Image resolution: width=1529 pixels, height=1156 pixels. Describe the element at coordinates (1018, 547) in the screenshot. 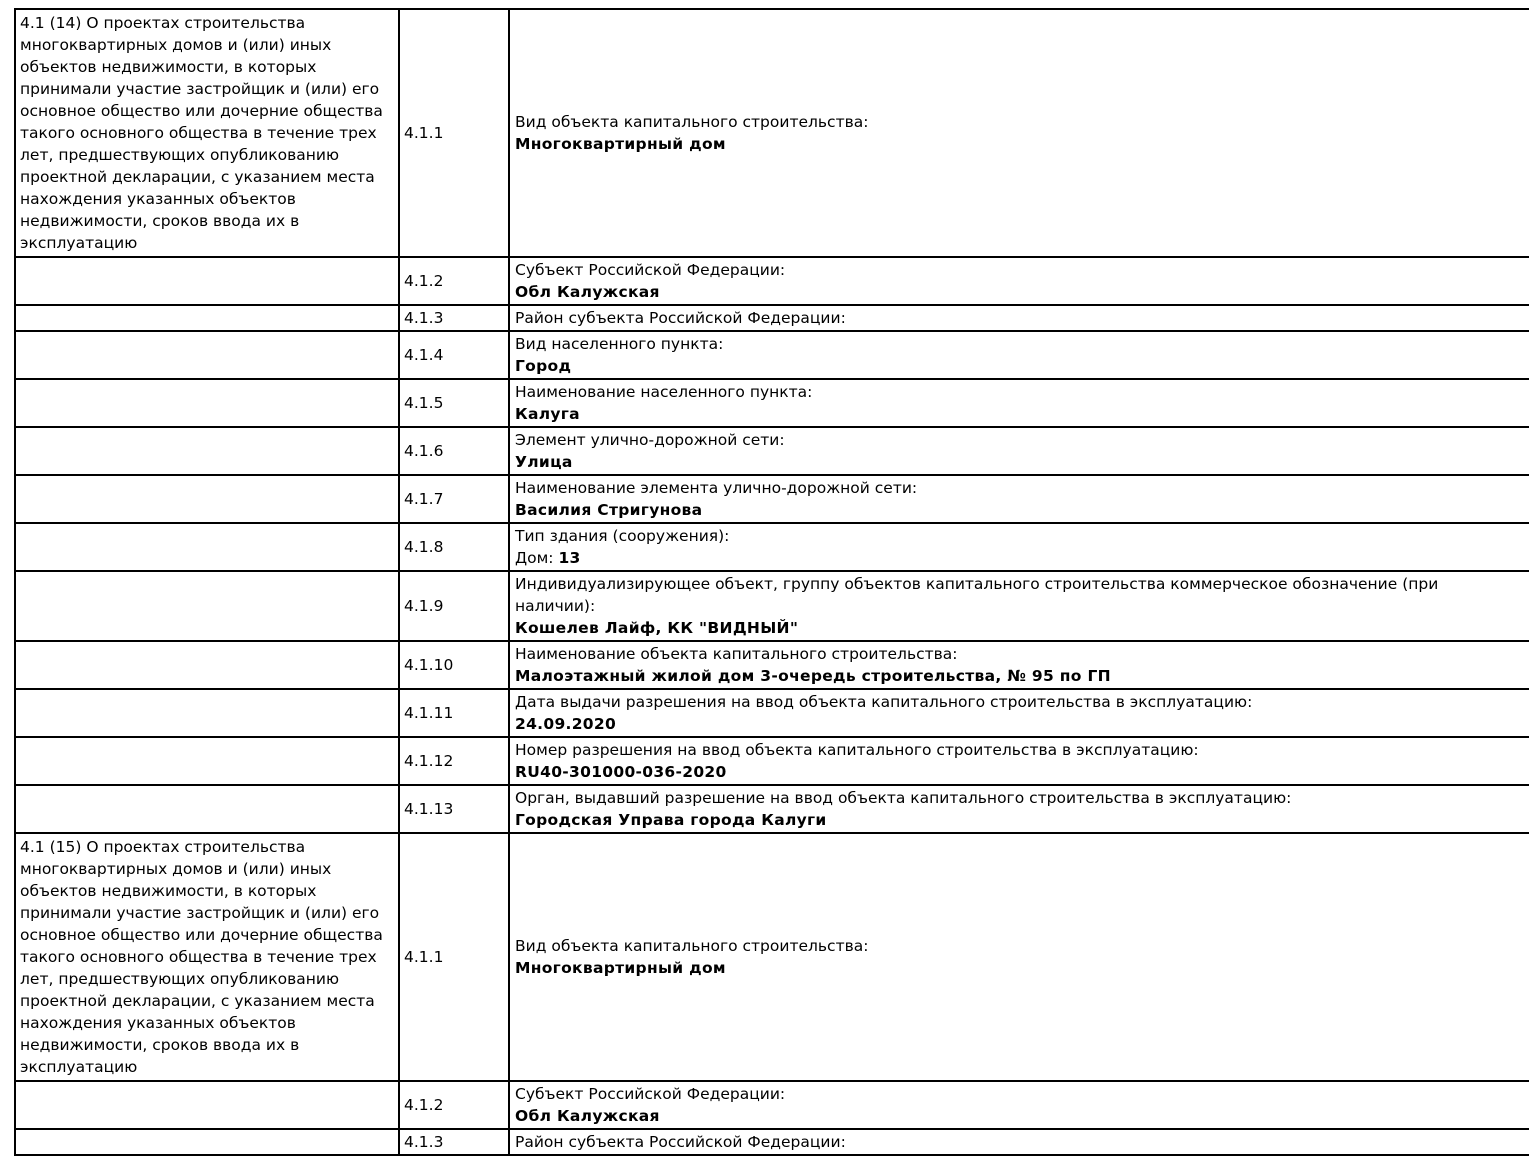

I see `field-cell: Тип здания (сооружения): Дом: 13` at that location.